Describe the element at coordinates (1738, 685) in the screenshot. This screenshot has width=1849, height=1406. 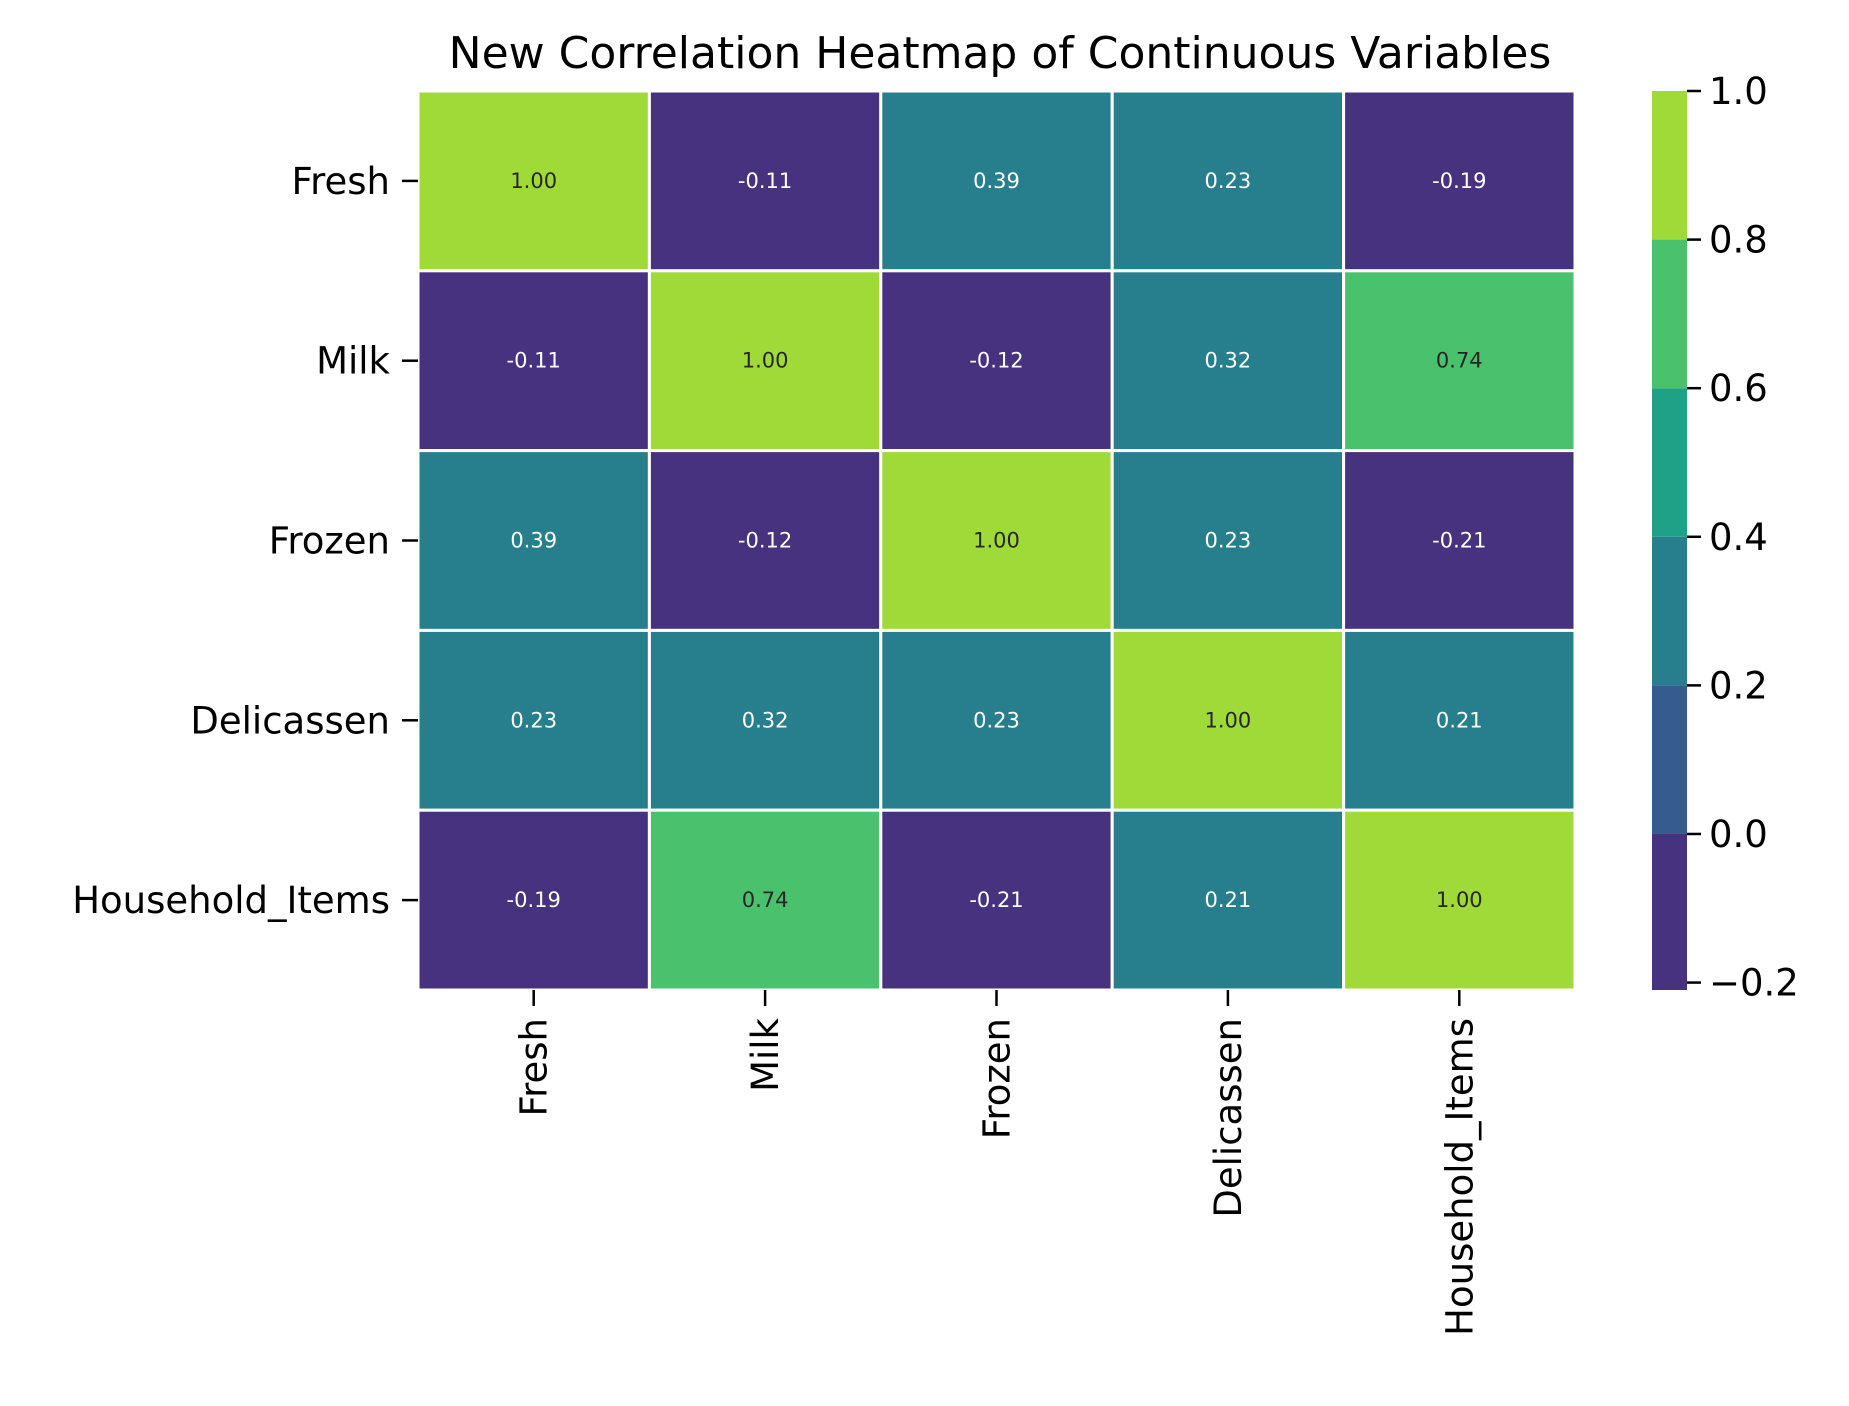
I see `colorbar-tick-label: 0.2` at that location.